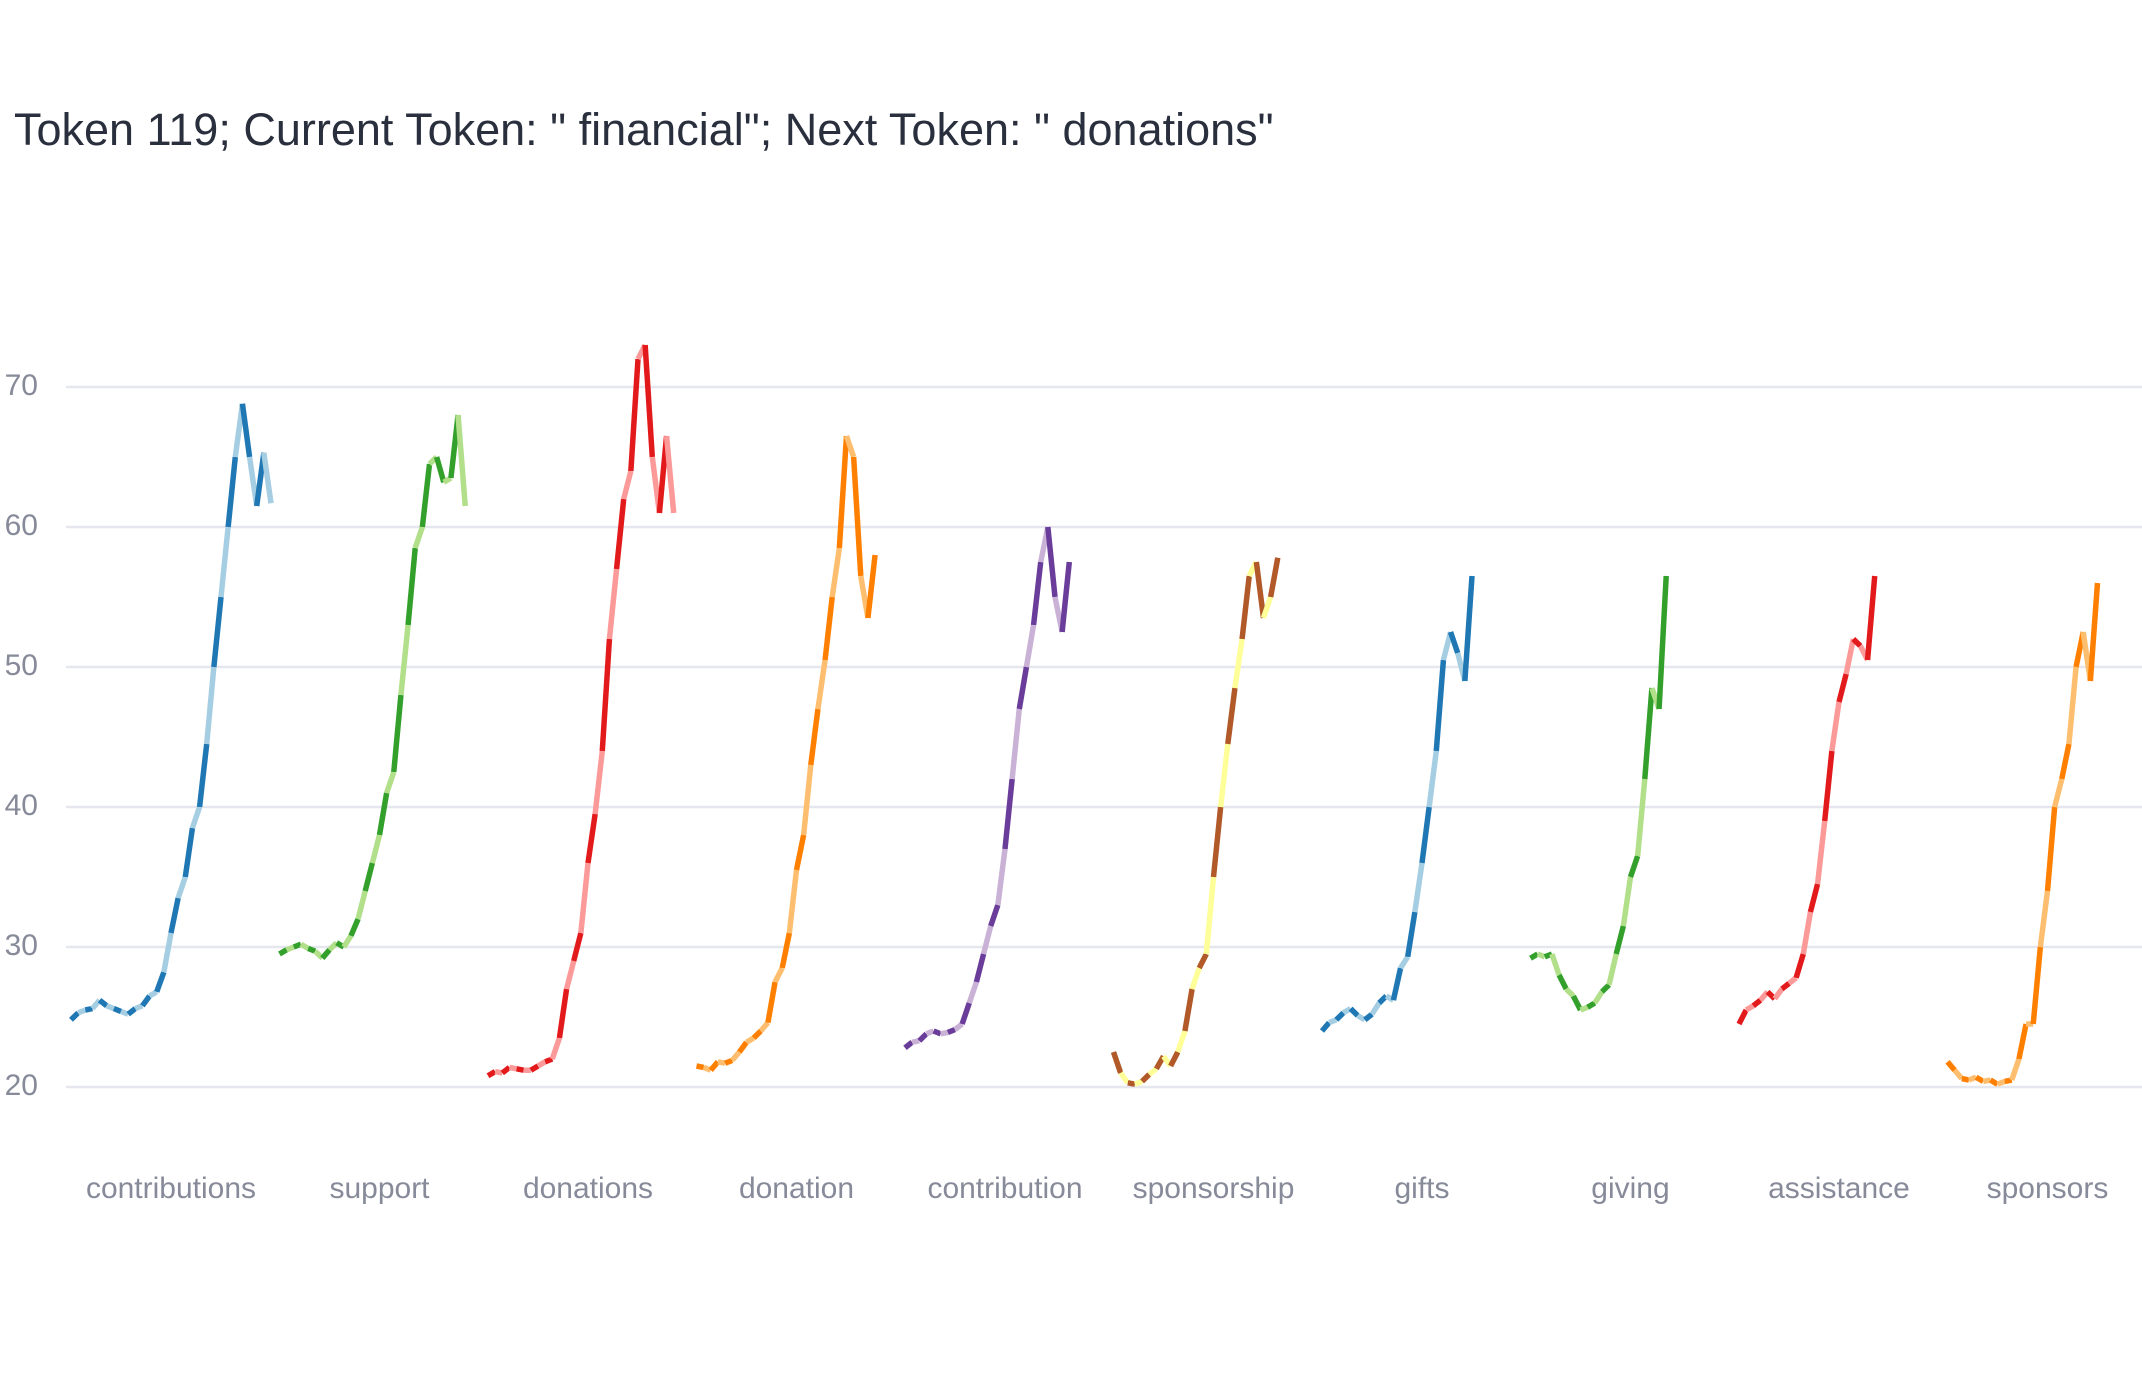 The image size is (2142, 1380). What do you see at coordinates (1214, 1188) in the screenshot?
I see `x-tick-label: sponsorship` at bounding box center [1214, 1188].